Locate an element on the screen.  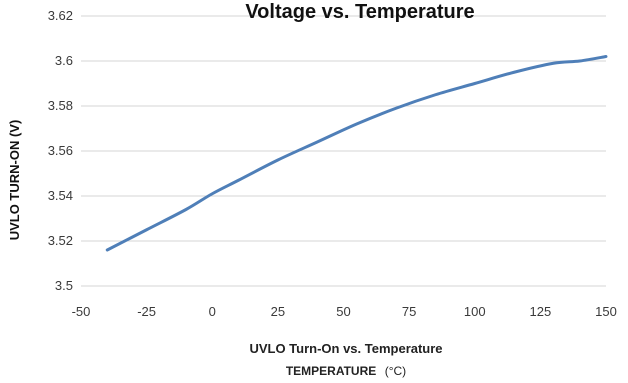
y-tick-label: 3.54 is located at coordinates (60, 195).